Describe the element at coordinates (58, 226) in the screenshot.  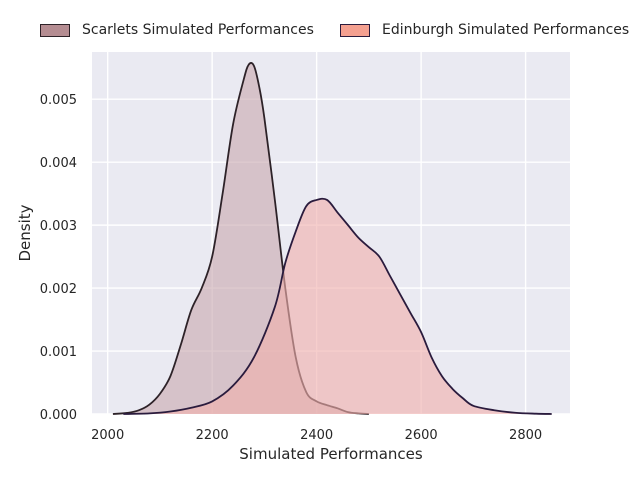
I see `y-tick-label: 0.003` at that location.